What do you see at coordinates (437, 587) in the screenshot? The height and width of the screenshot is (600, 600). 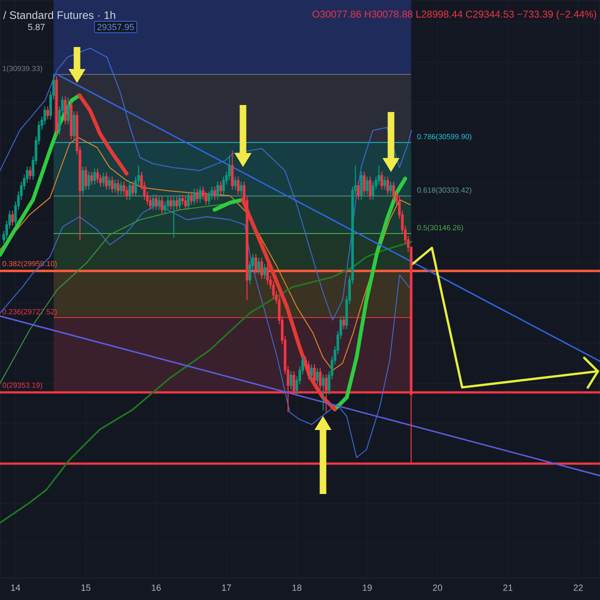 I see `x-tick-label: 20` at bounding box center [437, 587].